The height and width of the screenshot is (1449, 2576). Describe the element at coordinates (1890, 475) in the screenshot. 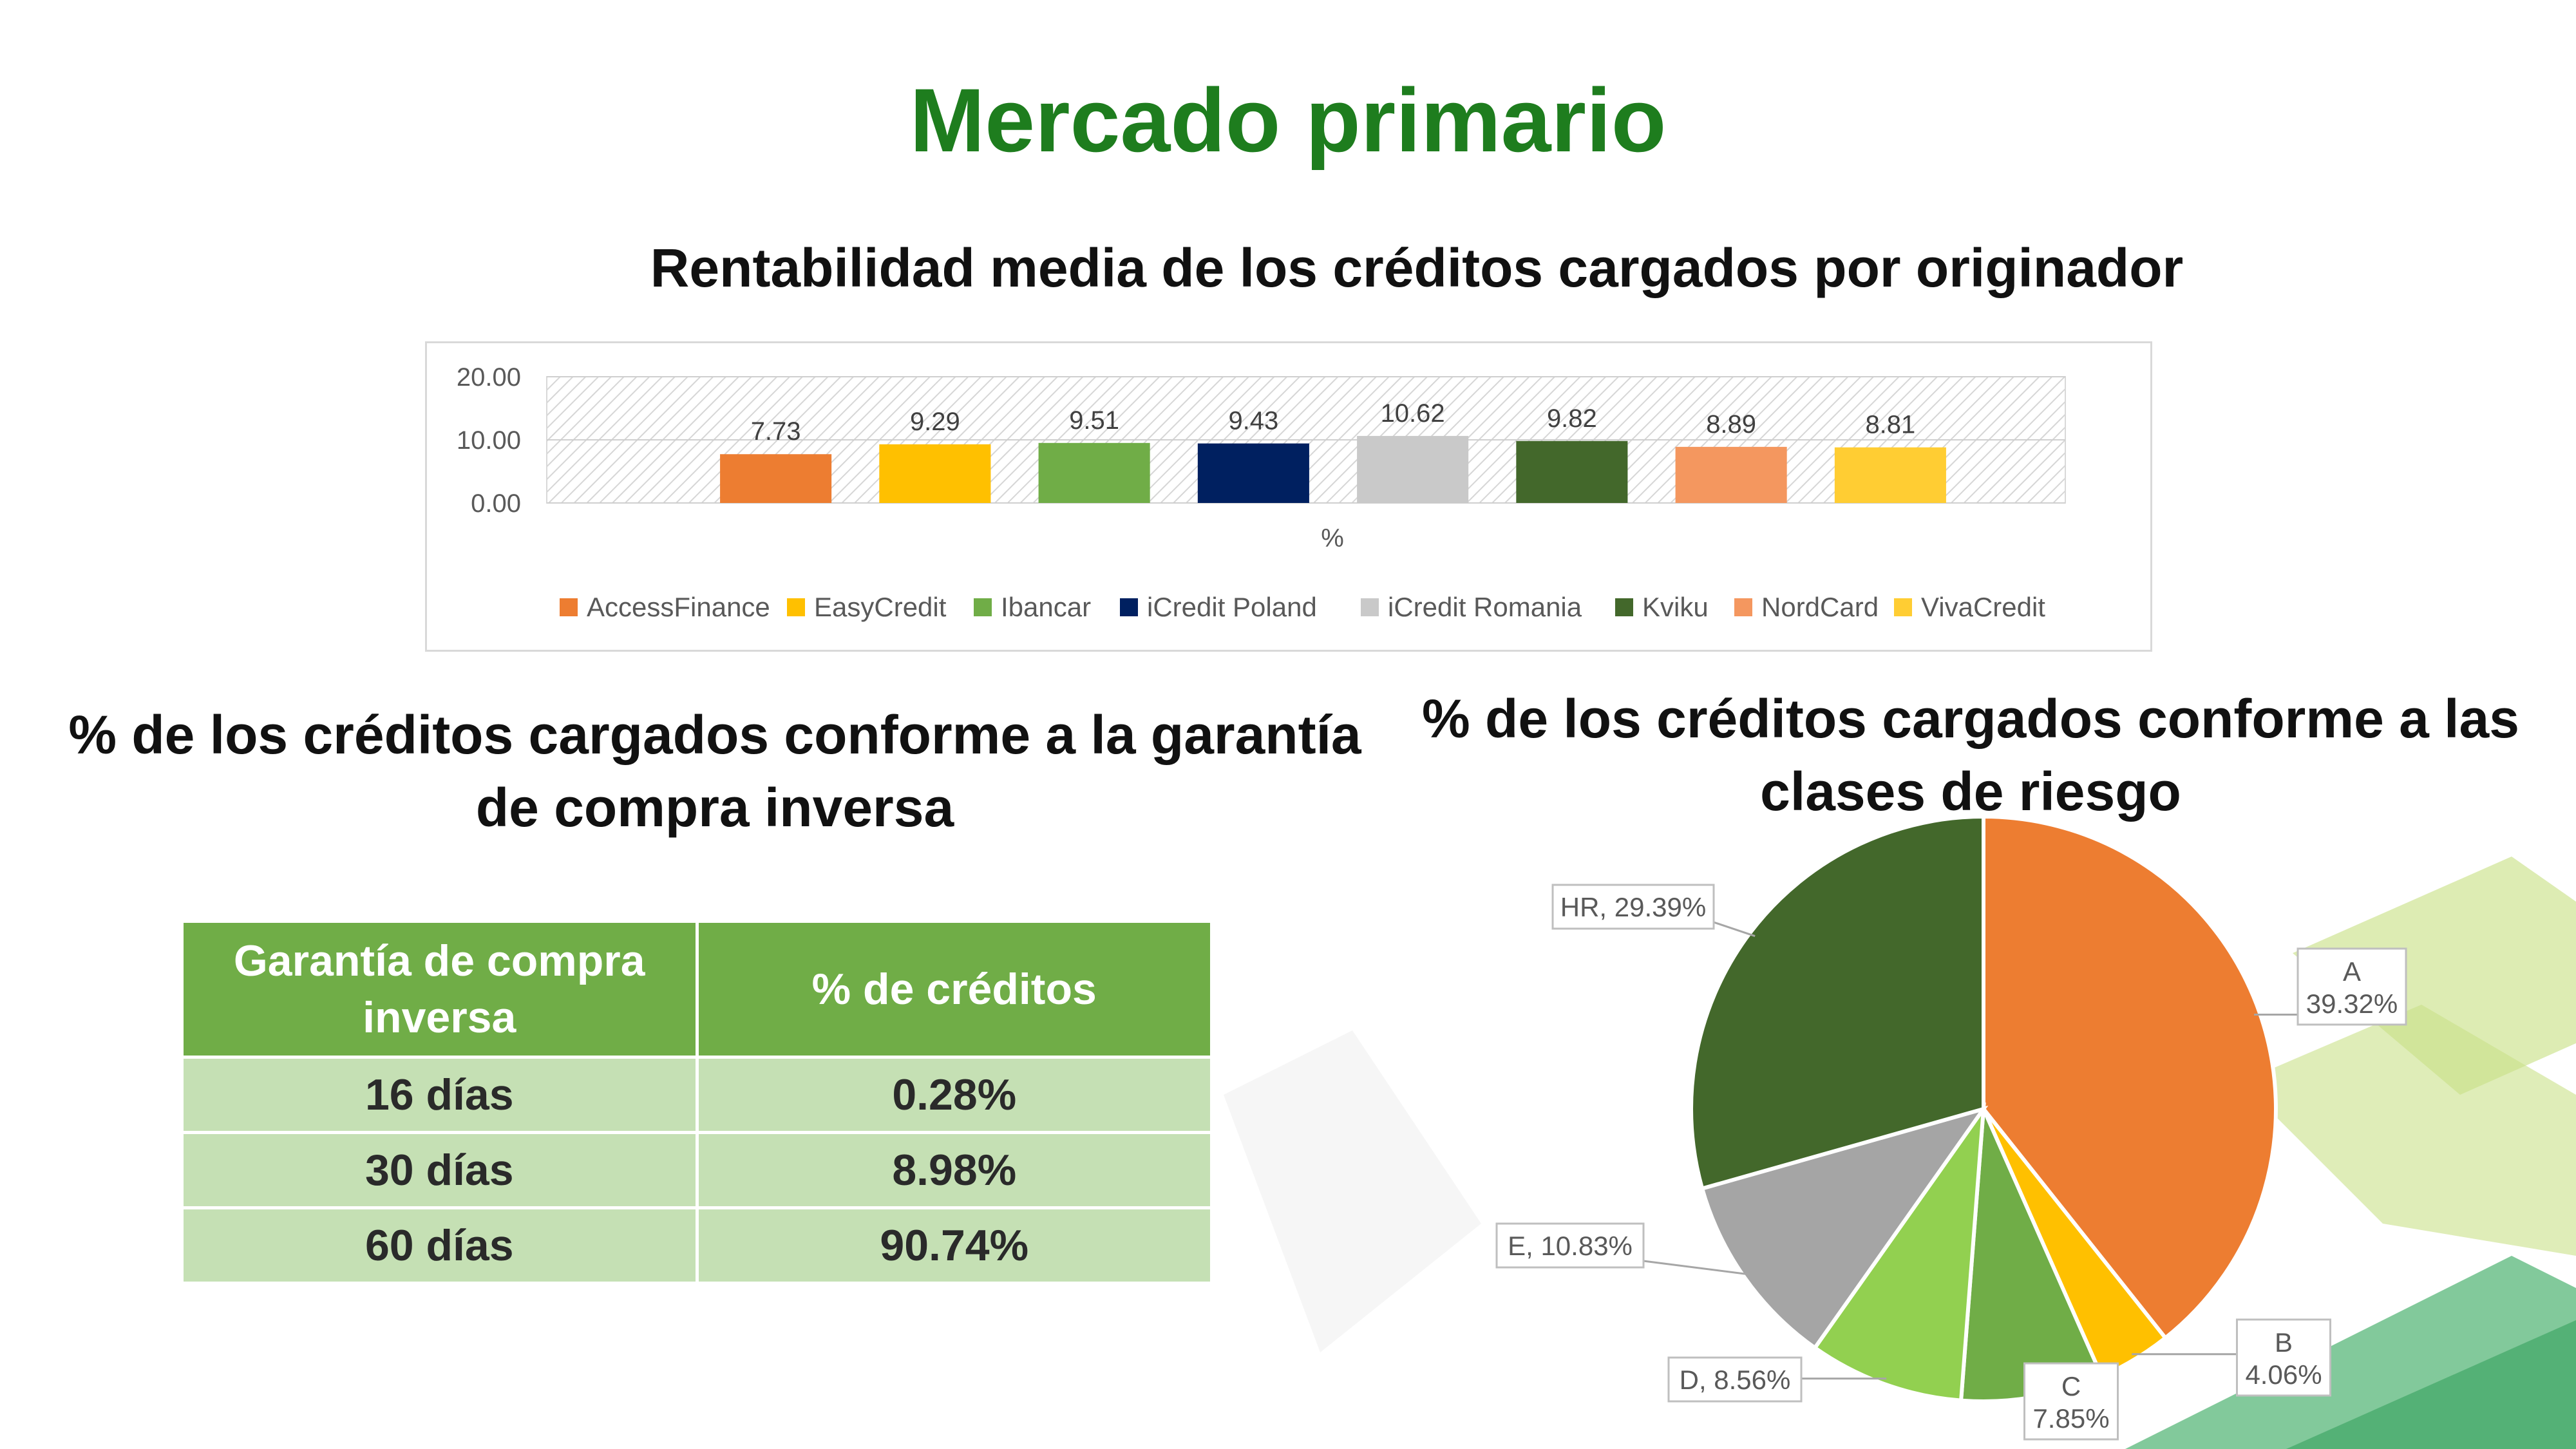

I see `bar-vivacredit` at that location.